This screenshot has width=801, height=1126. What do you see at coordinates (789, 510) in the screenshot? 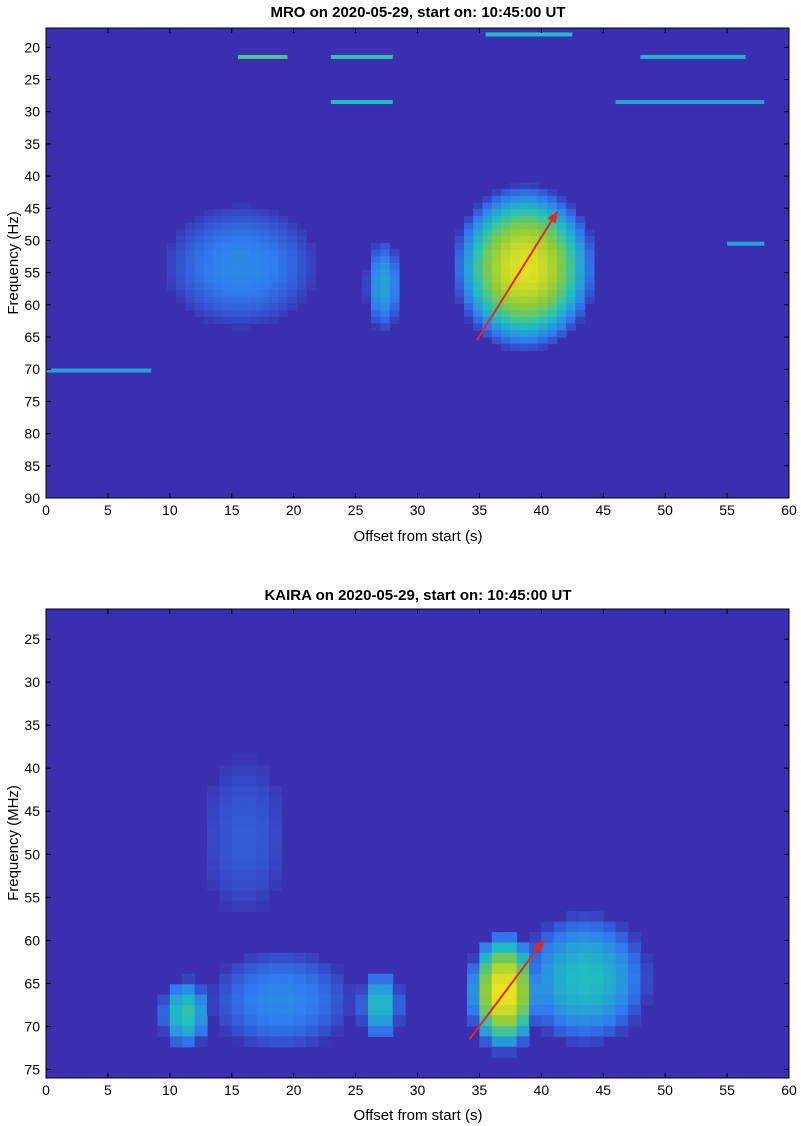
I see `mro-x-tick-label: 60` at bounding box center [789, 510].